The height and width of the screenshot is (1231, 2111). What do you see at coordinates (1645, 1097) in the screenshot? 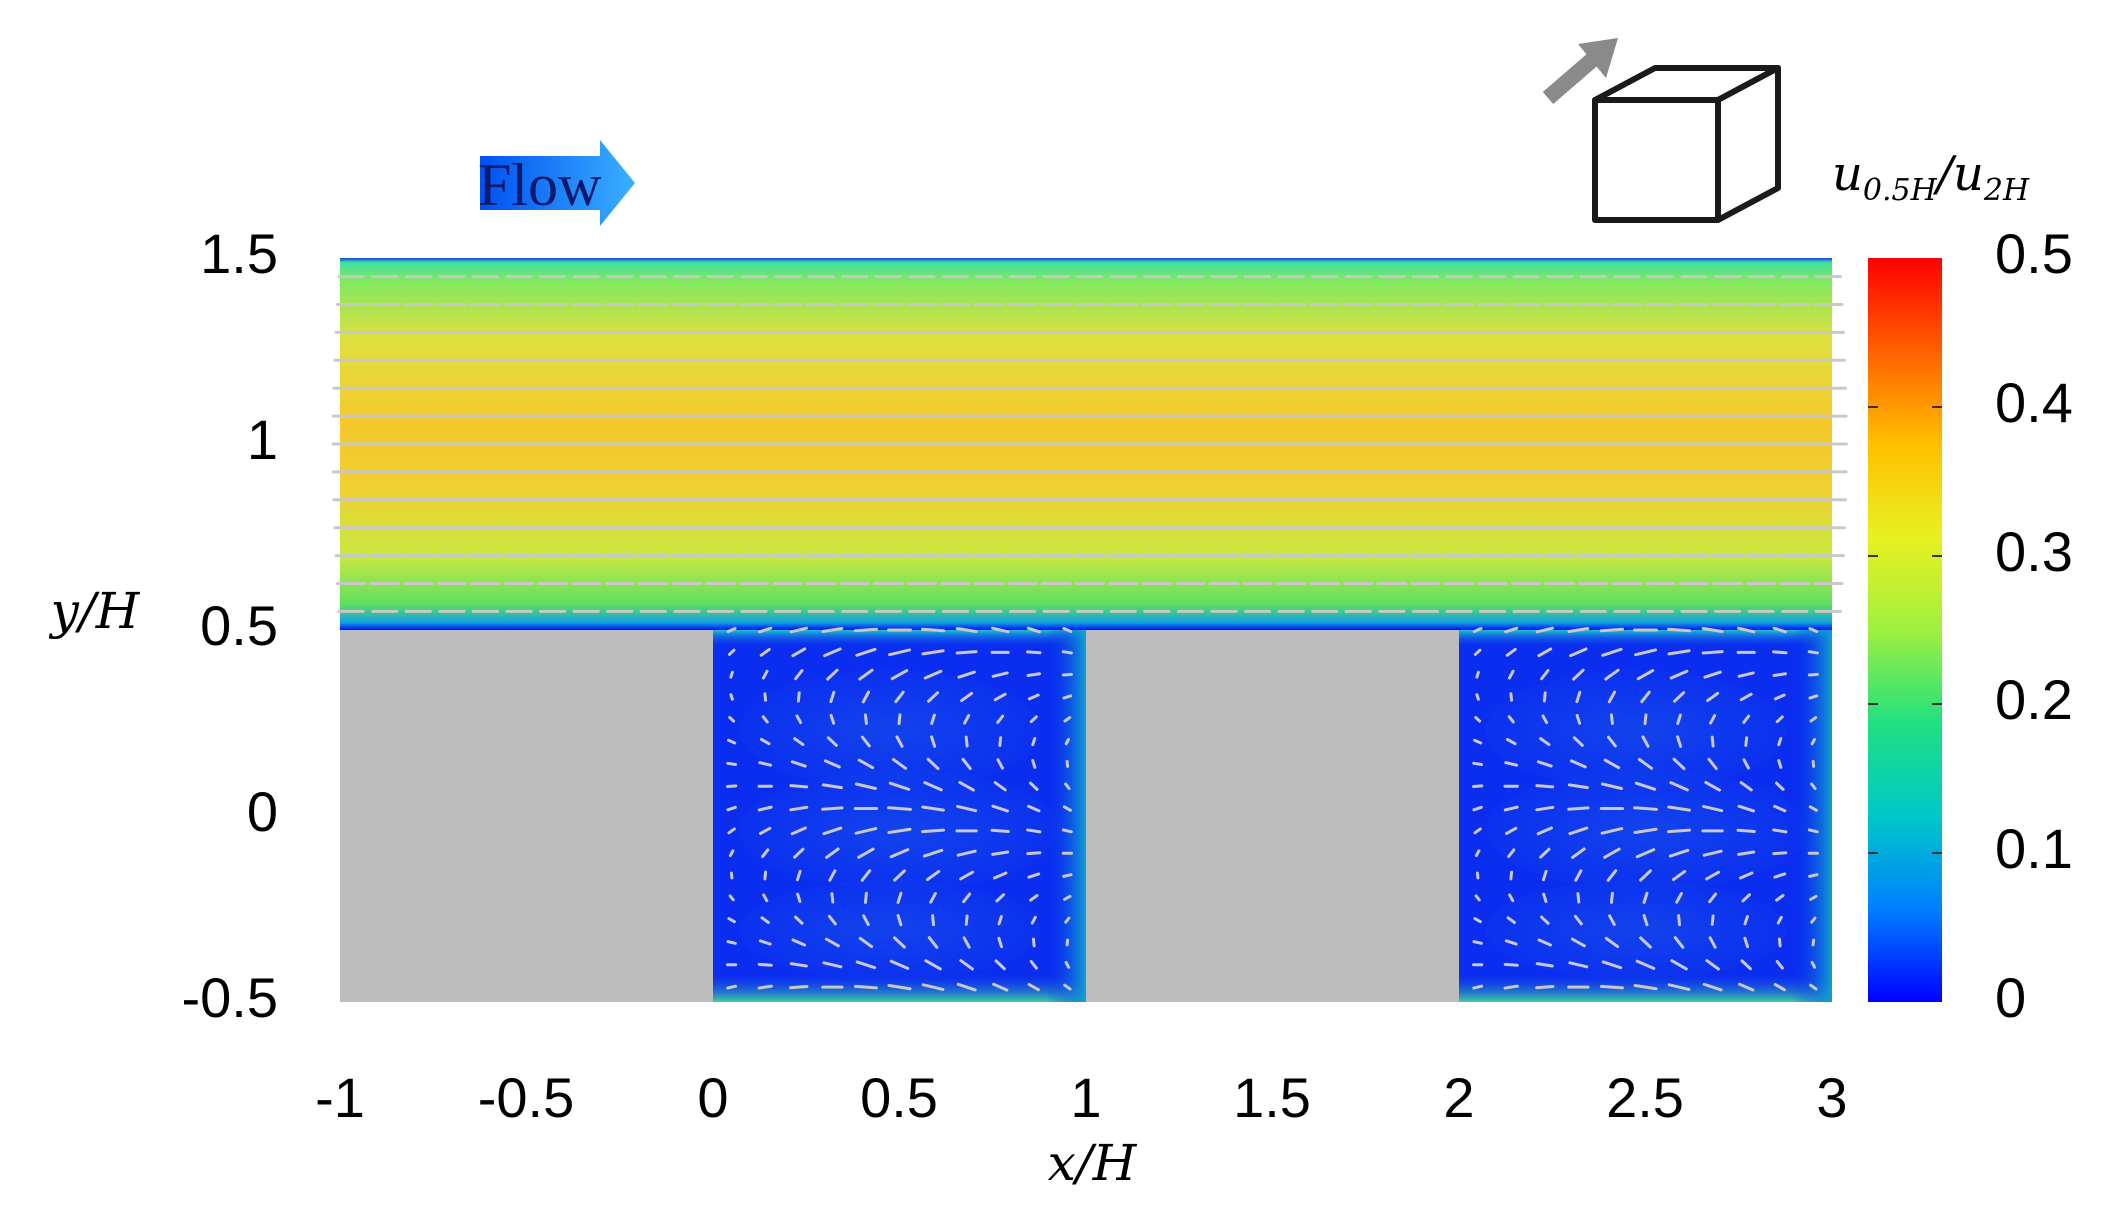
I see `x-tick-label: 2.5` at bounding box center [1645, 1097].